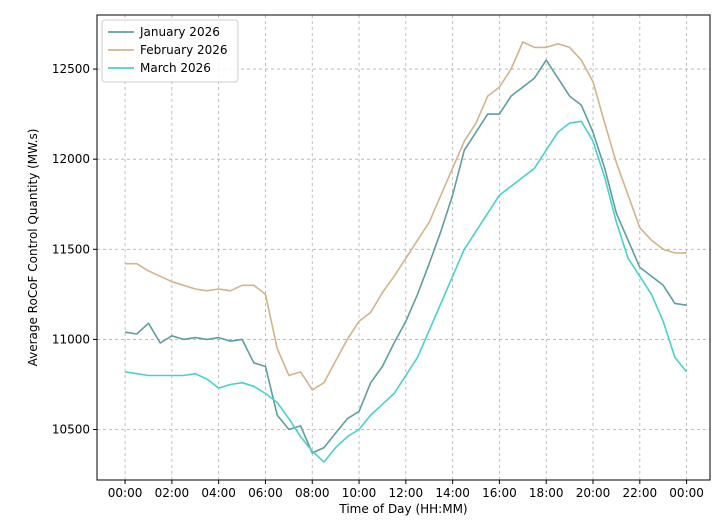  Describe the element at coordinates (71, 69) in the screenshot. I see `y-tick-label: 12500` at that location.